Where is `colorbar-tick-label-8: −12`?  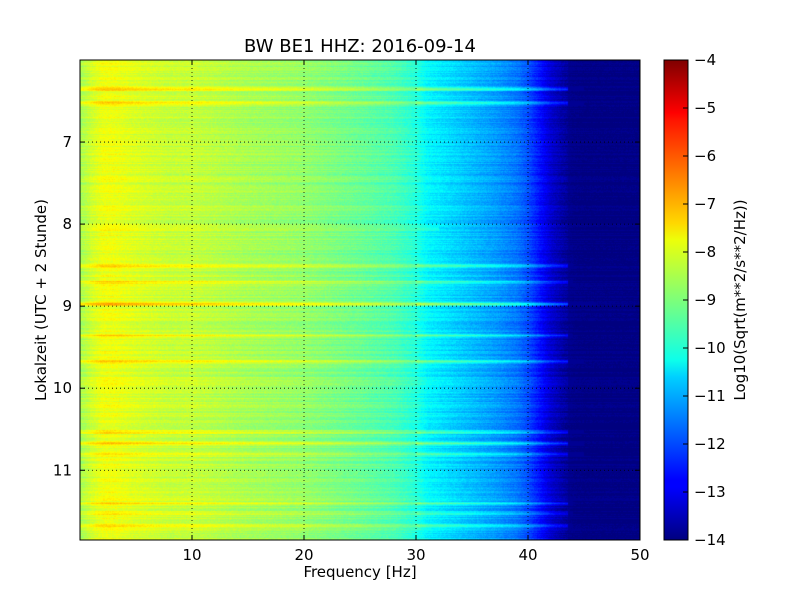
colorbar-tick-label-8: −12 is located at coordinates (710, 444).